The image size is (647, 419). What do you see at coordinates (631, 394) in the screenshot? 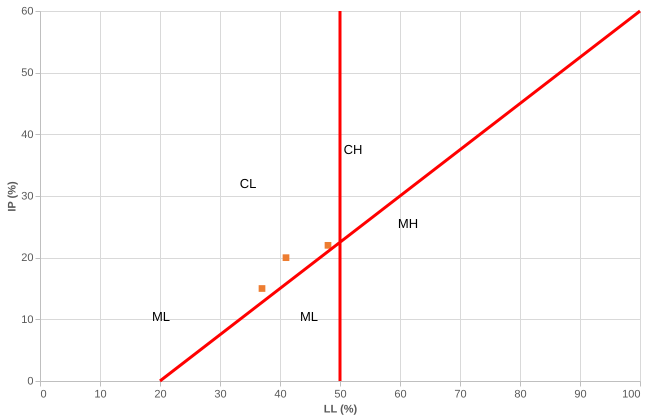
I see `x-tick-label: 100` at bounding box center [631, 394].